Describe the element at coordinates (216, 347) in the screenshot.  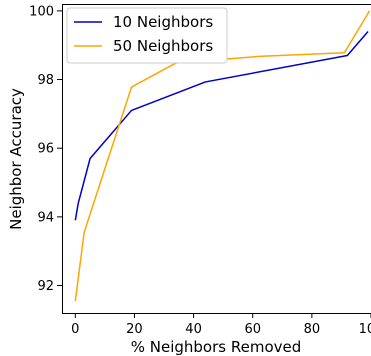
I see `x-axis-title: % Neighbors Removed` at that location.